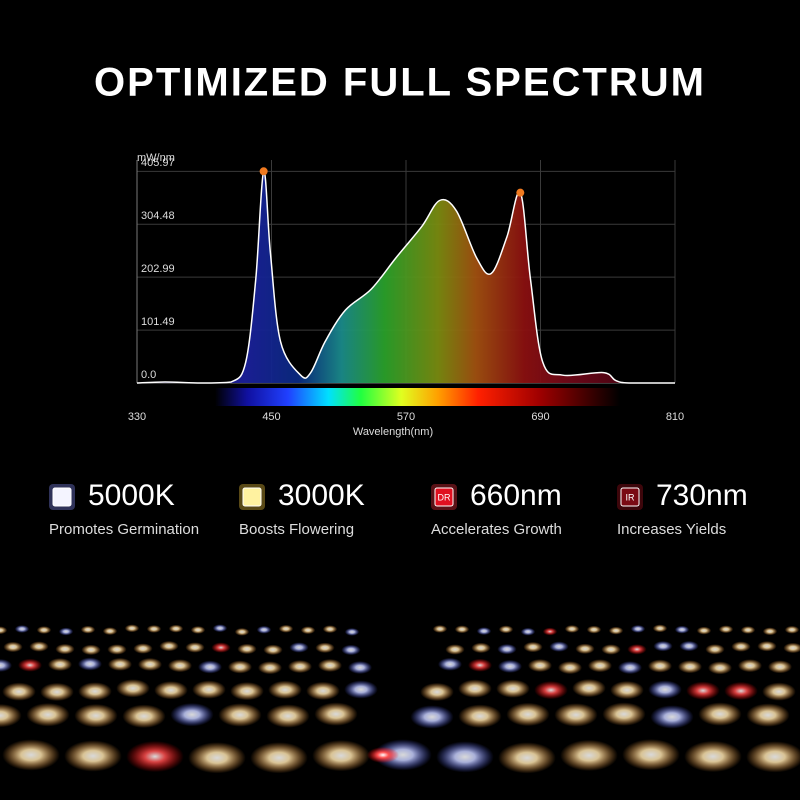 This screenshot has width=800, height=800. I want to click on feature-value: 660nm, so click(516, 495).